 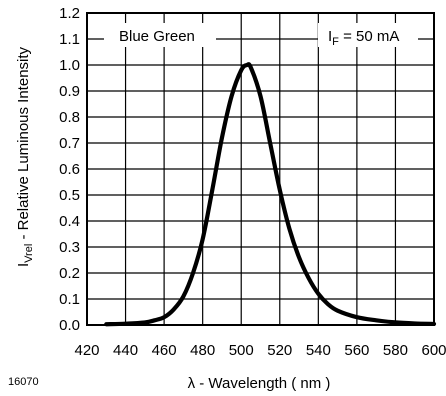 I want to click on y-tick-label: 0.9, so click(x=69, y=91).